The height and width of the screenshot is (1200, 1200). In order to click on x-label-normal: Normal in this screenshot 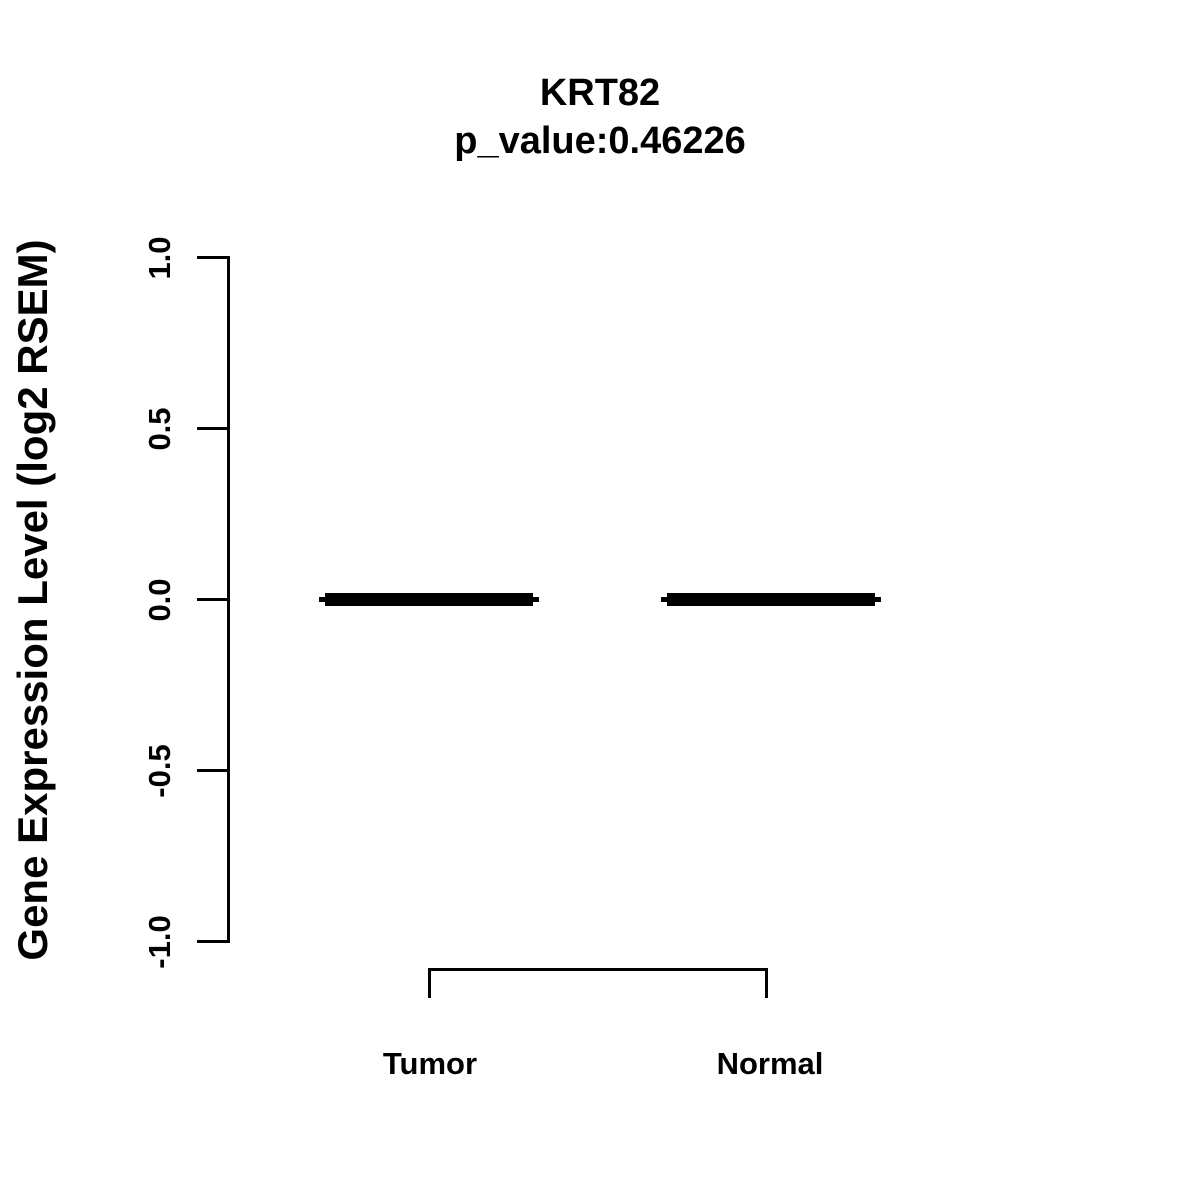, I will do `click(770, 1063)`.